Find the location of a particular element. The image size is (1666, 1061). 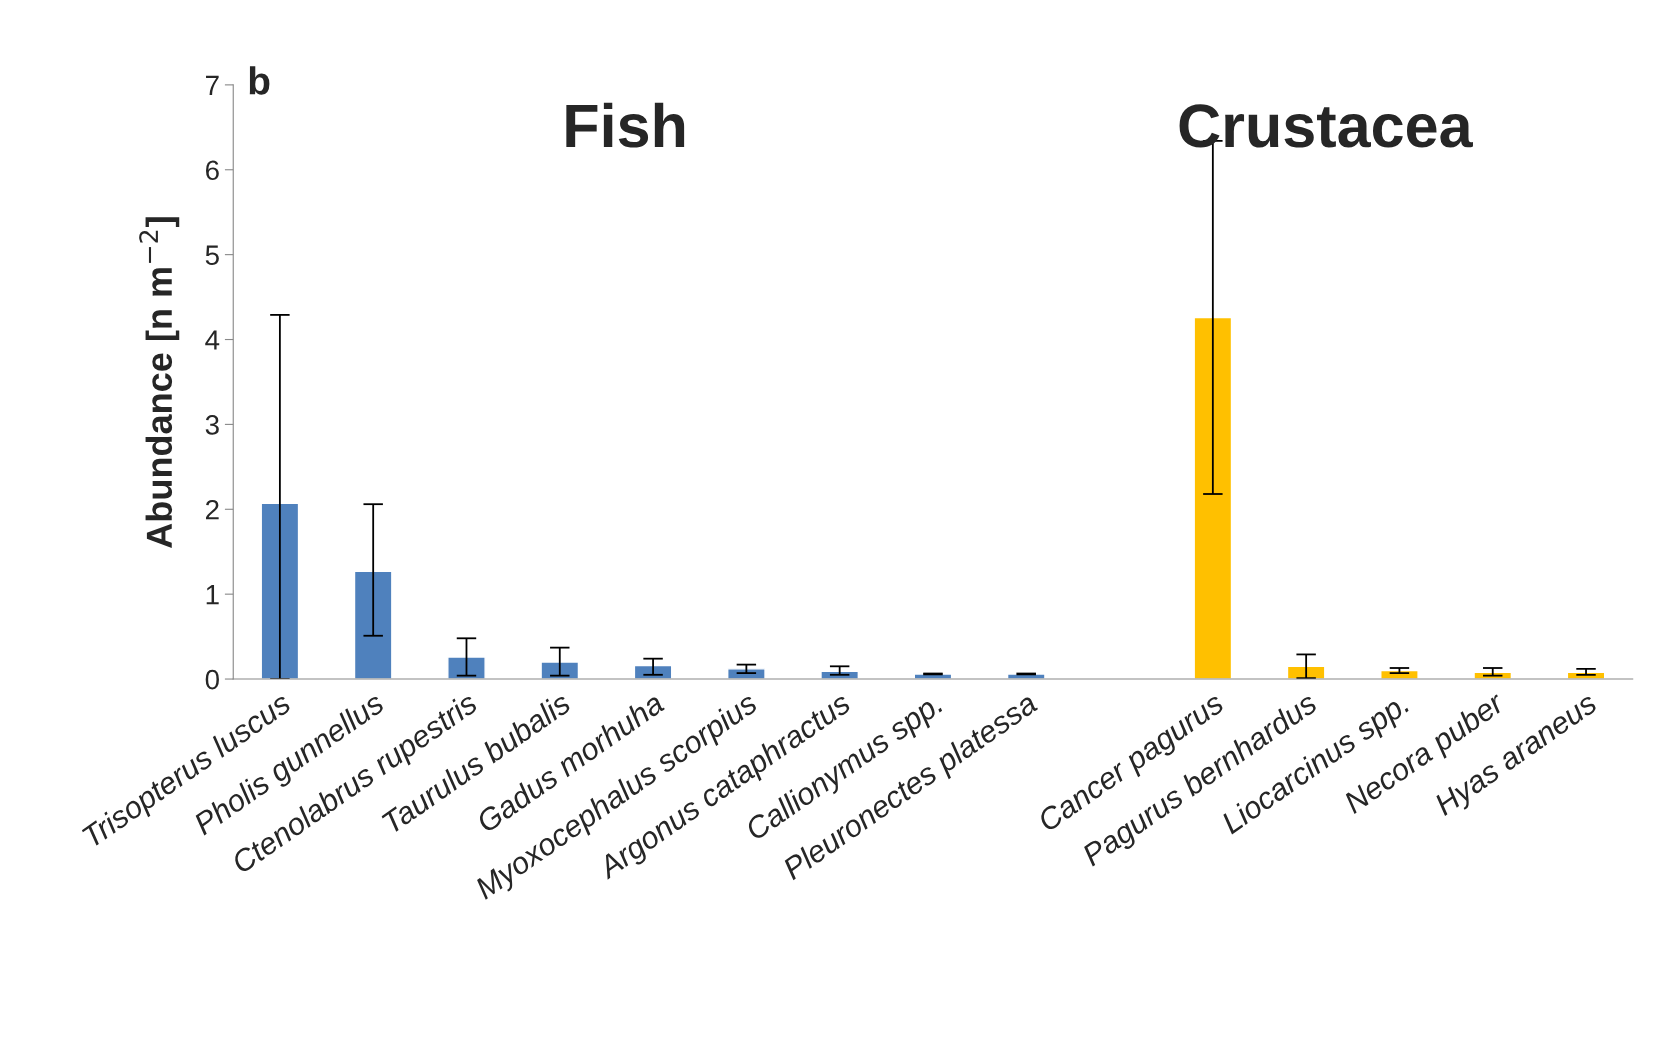

annotation: Crustacea is located at coordinates (1326, 126).